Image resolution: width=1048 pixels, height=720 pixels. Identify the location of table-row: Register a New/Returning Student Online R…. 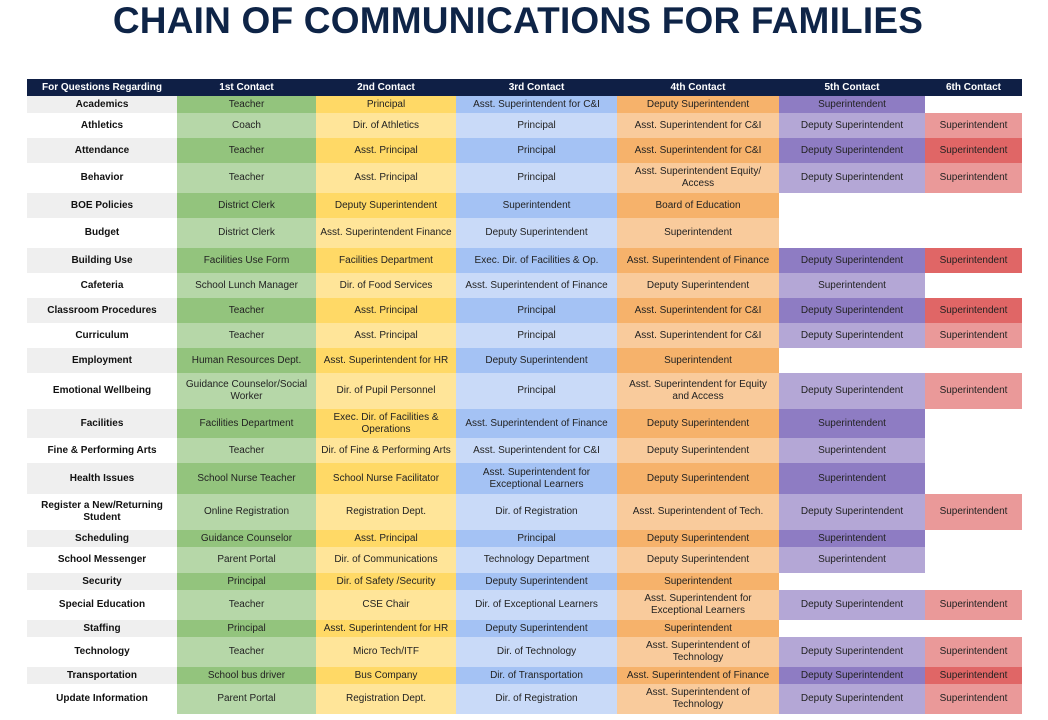
(524, 512).